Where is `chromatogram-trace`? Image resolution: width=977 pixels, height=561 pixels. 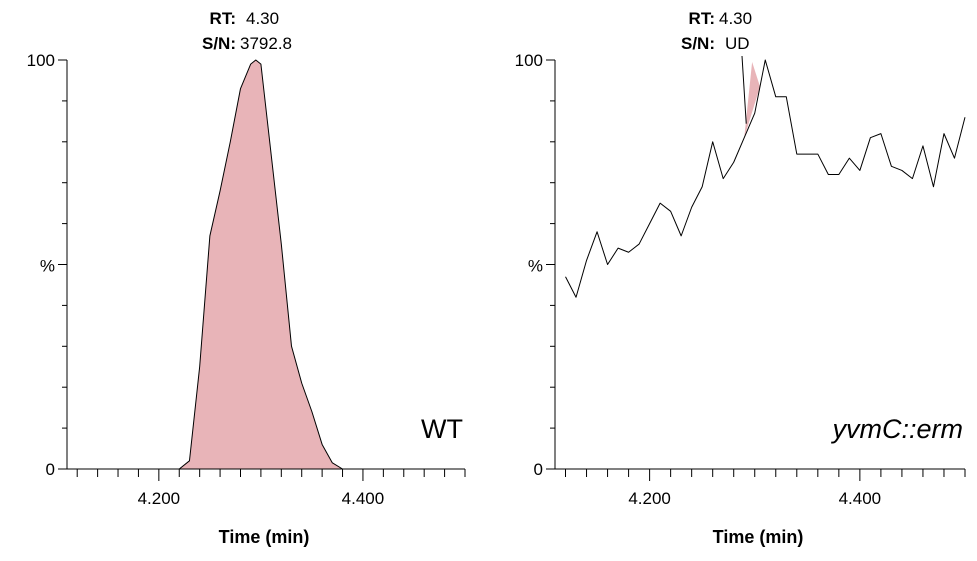
chromatogram-trace is located at coordinates (260, 264).